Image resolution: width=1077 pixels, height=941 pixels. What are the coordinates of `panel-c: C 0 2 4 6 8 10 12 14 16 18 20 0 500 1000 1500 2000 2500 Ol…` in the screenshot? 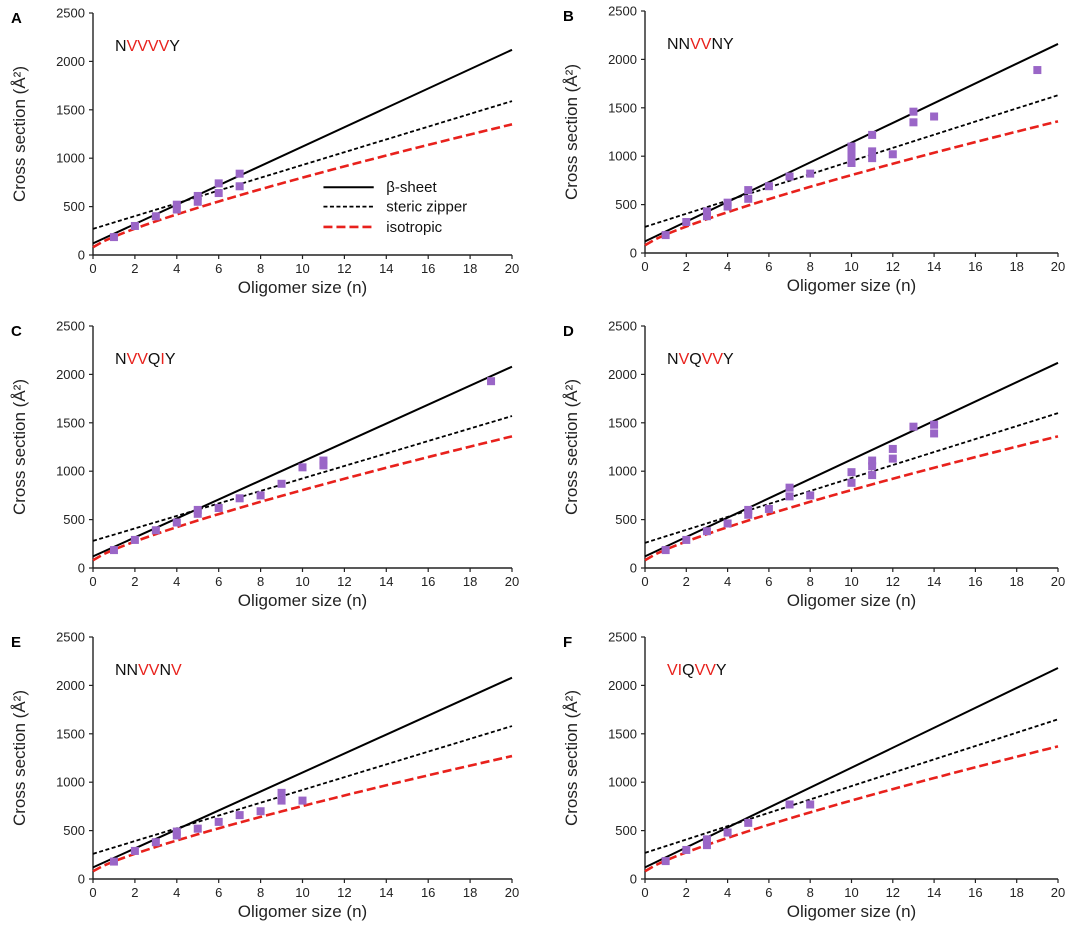 It's located at (264, 465).